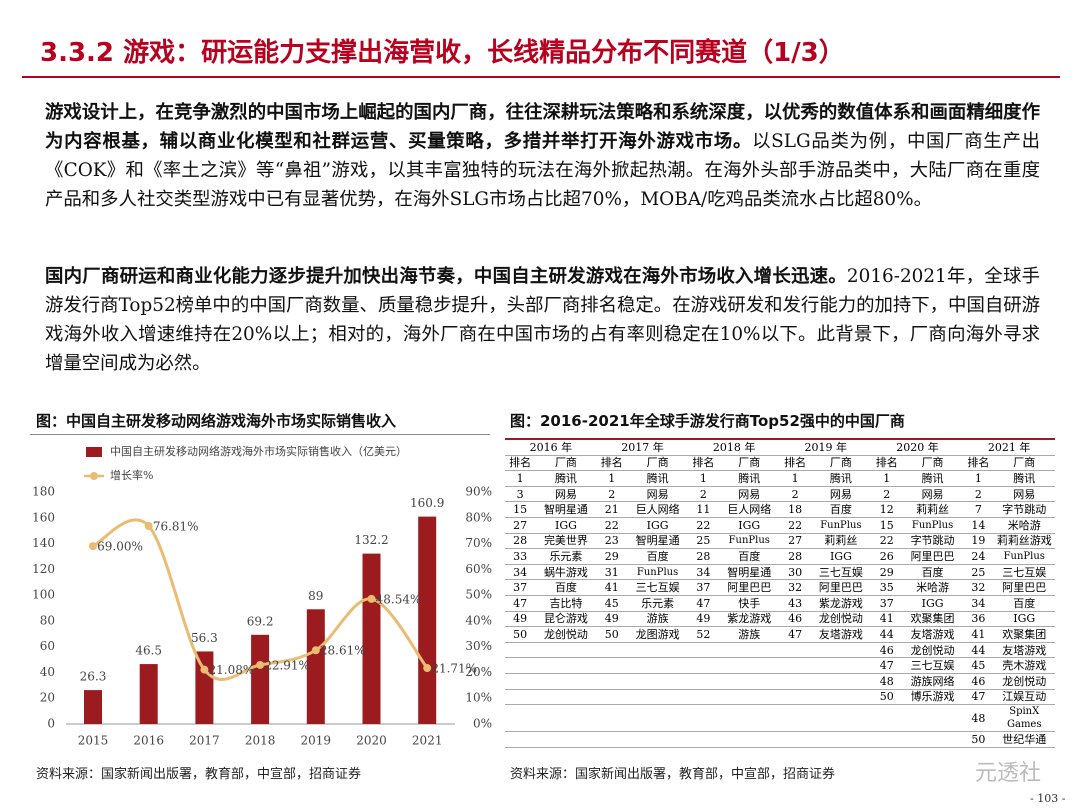 This screenshot has width=1080, height=810. I want to click on rank-cell: 27, so click(520, 525).